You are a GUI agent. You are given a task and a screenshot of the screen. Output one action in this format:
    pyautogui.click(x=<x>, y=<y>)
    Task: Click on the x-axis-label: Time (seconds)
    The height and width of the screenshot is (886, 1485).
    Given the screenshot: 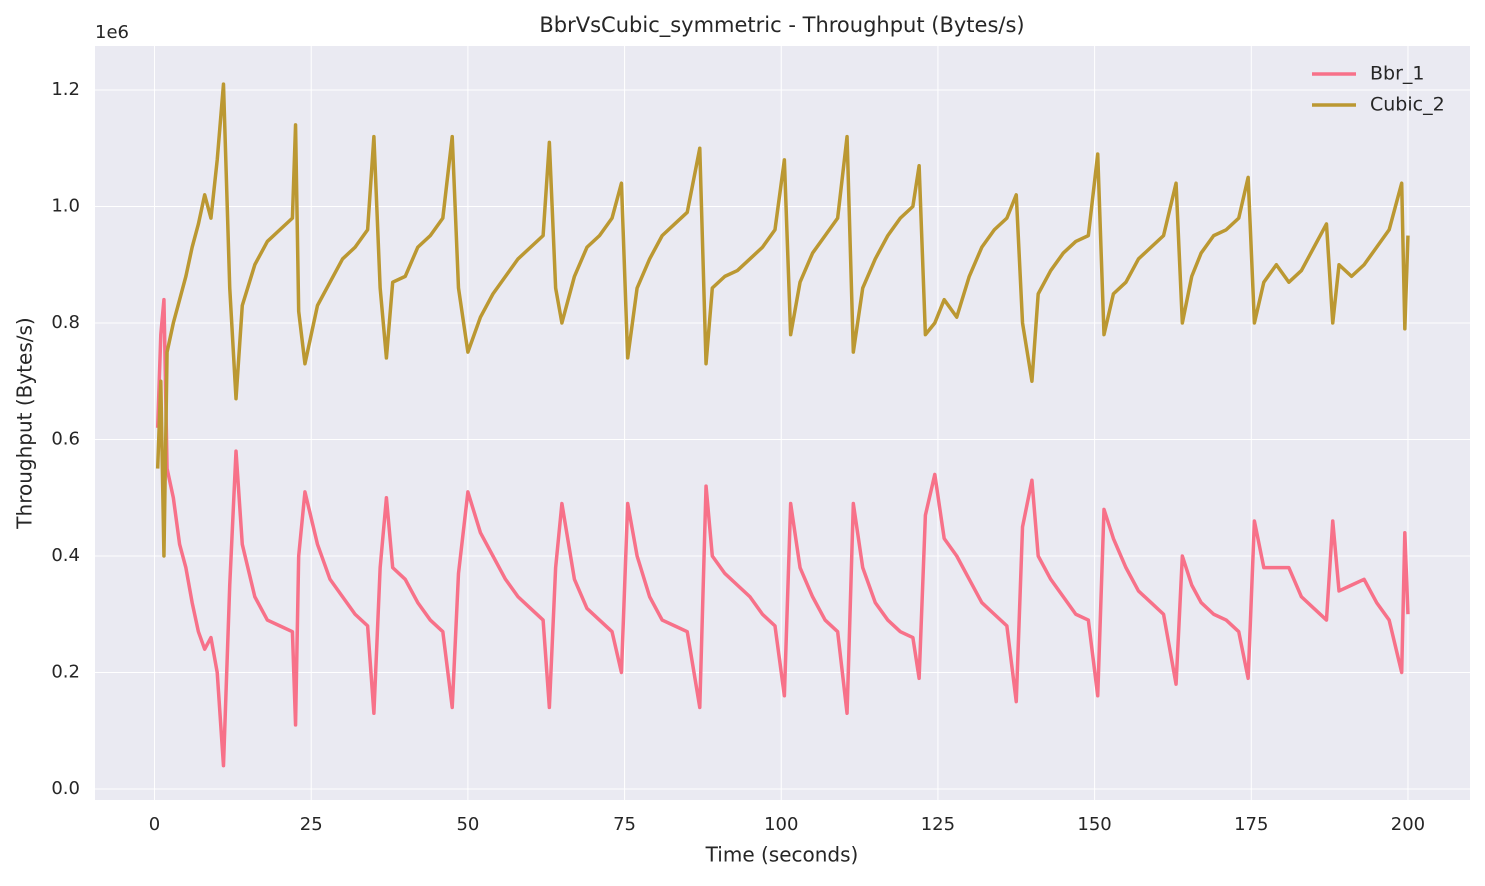 What is the action you would take?
    pyautogui.click(x=782, y=855)
    